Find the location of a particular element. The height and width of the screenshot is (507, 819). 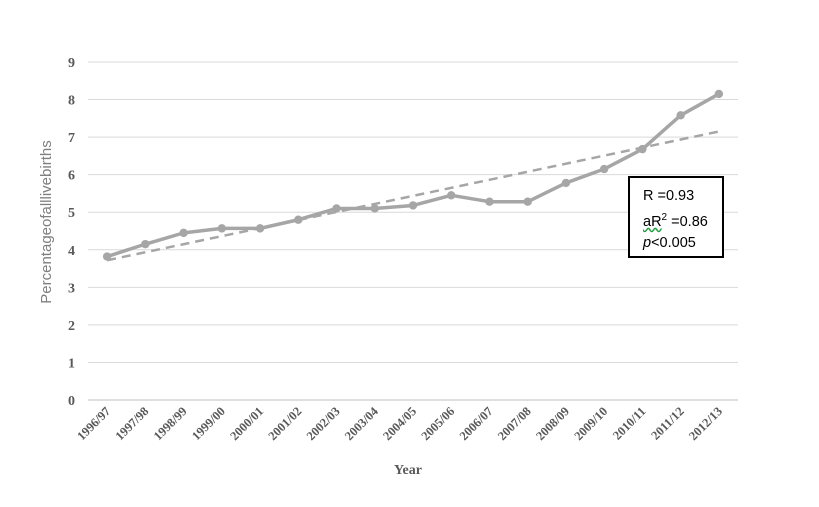

y-tick-label: 9 is located at coordinates (71, 63).